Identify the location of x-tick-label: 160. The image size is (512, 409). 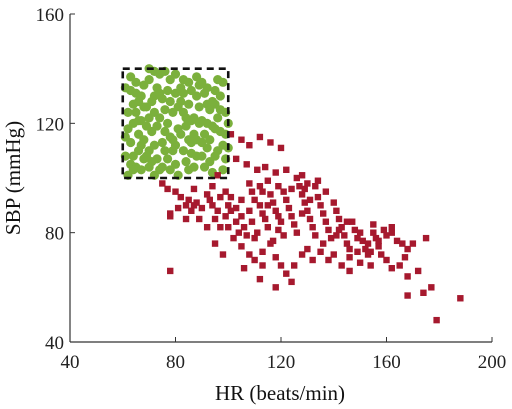
(386, 362).